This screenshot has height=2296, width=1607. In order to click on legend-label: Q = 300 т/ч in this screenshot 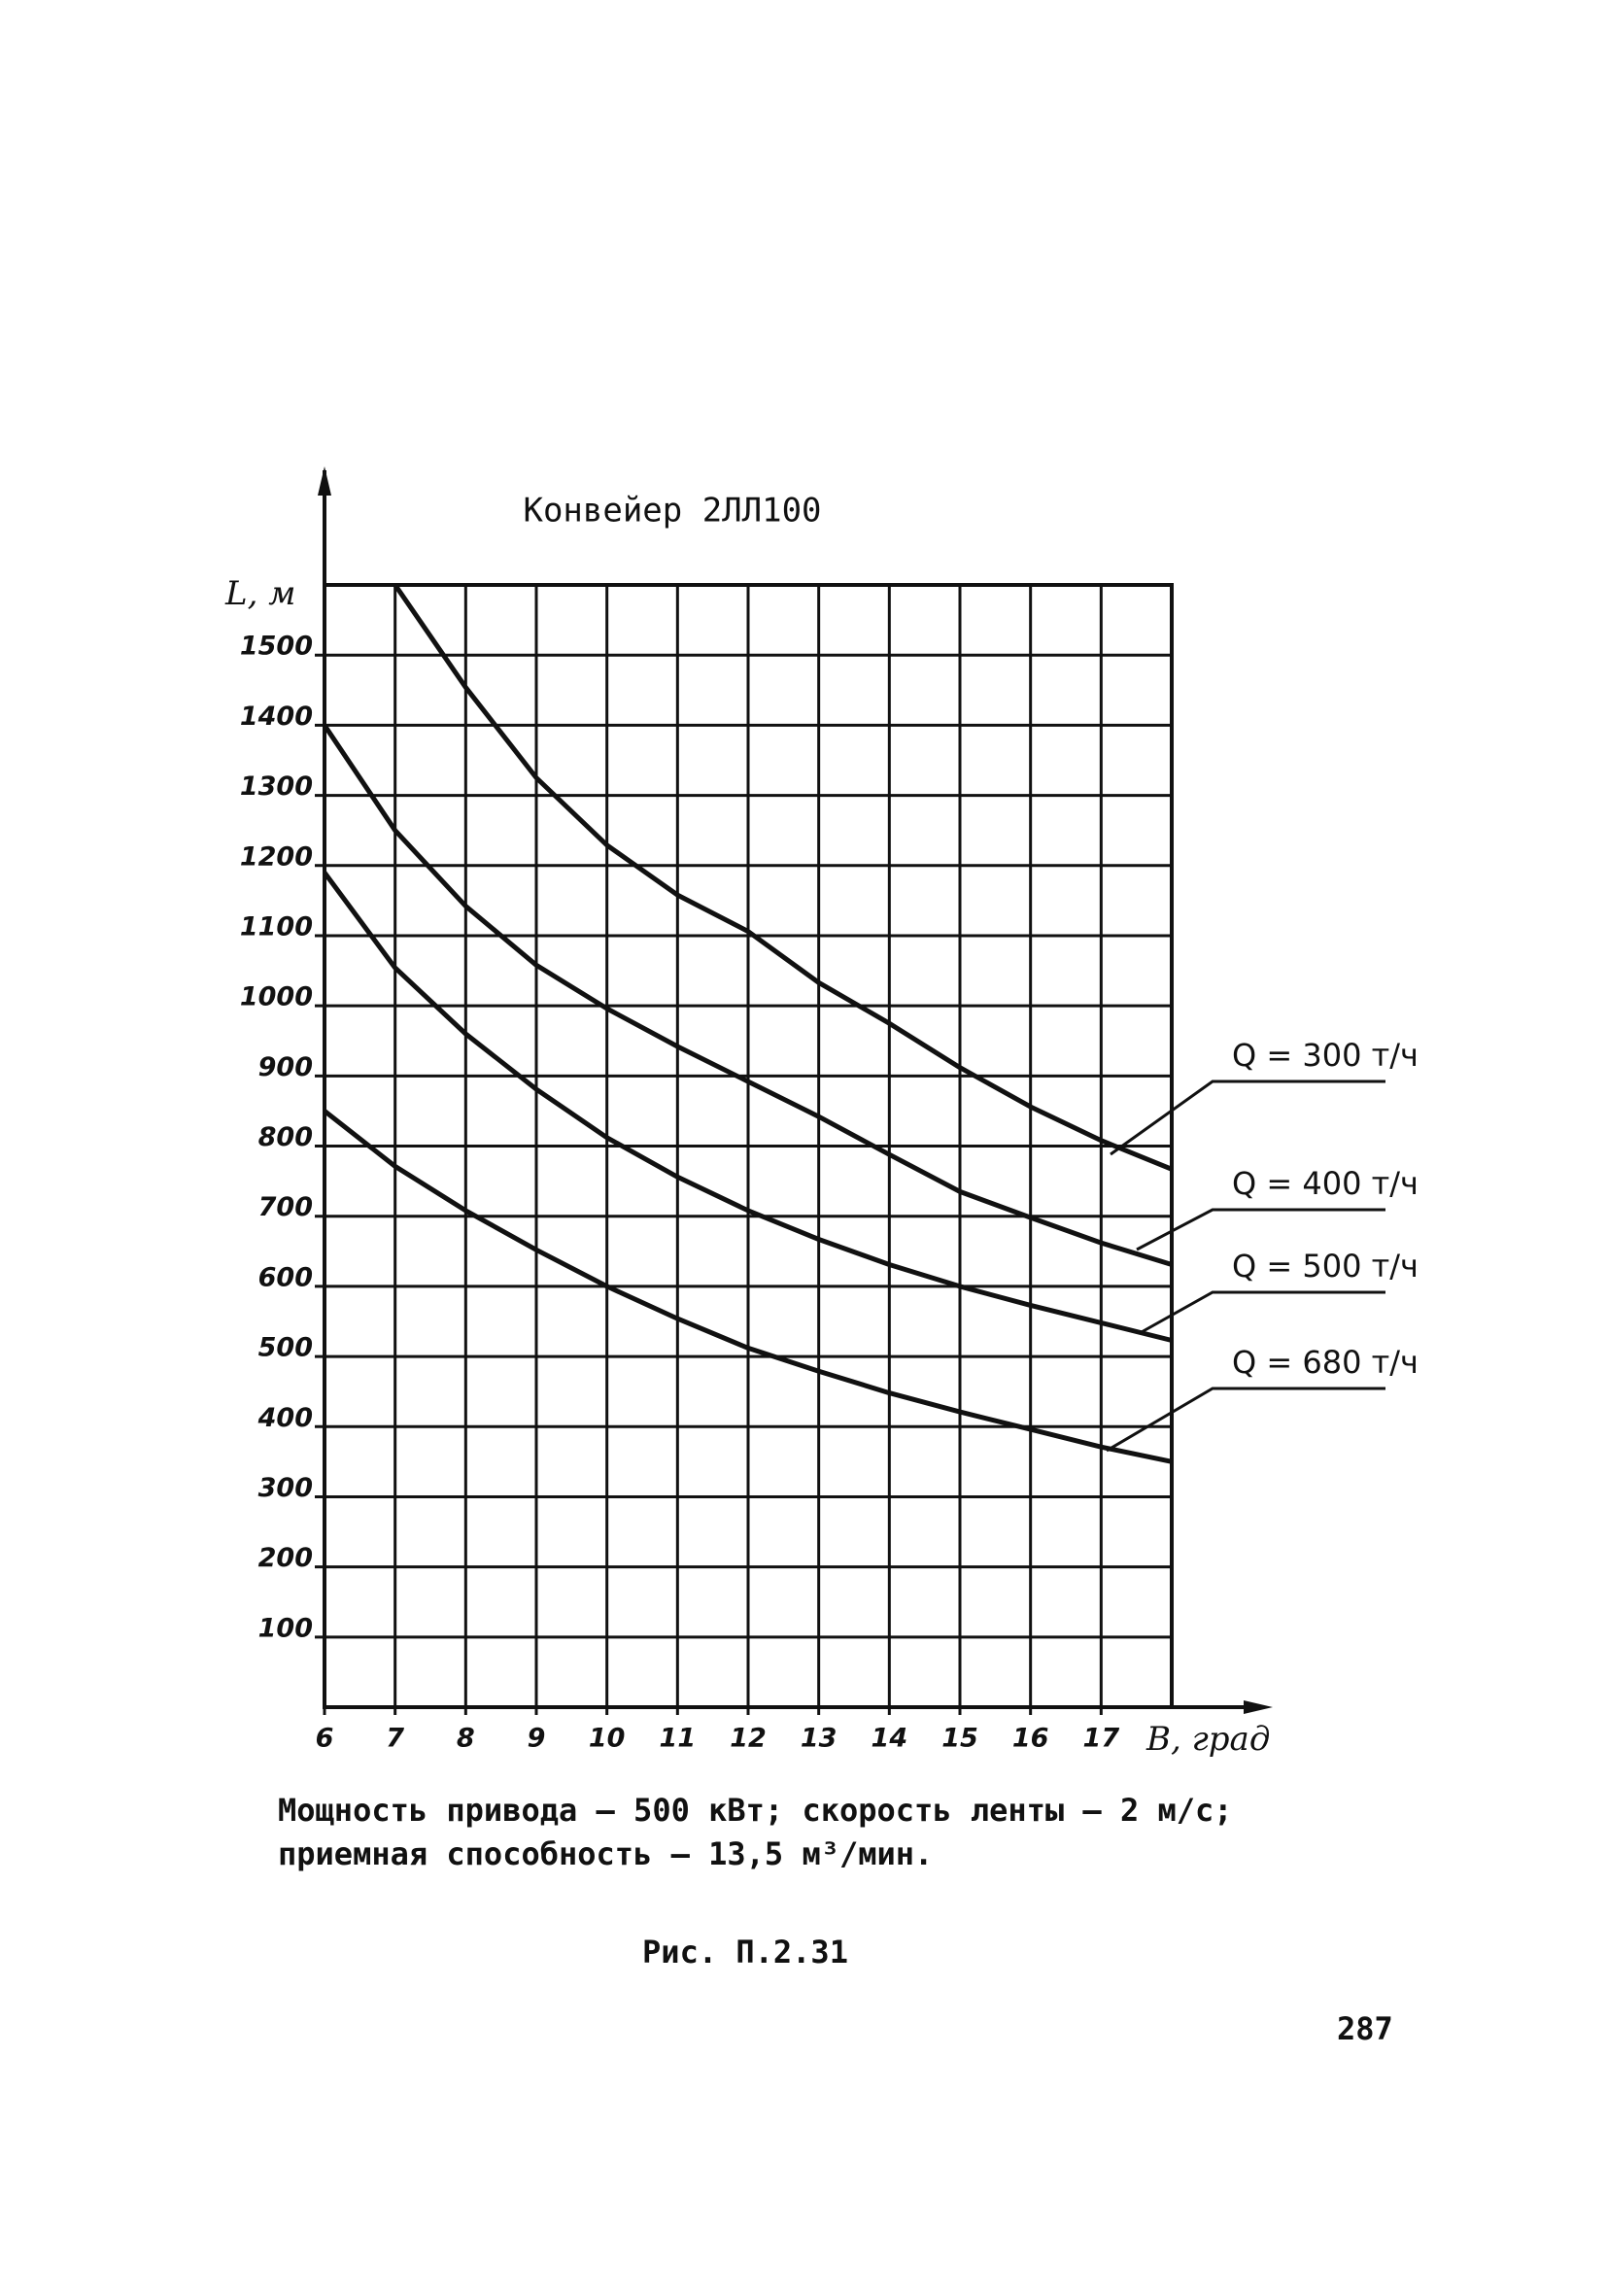, I will do `click(1325, 1055)`.